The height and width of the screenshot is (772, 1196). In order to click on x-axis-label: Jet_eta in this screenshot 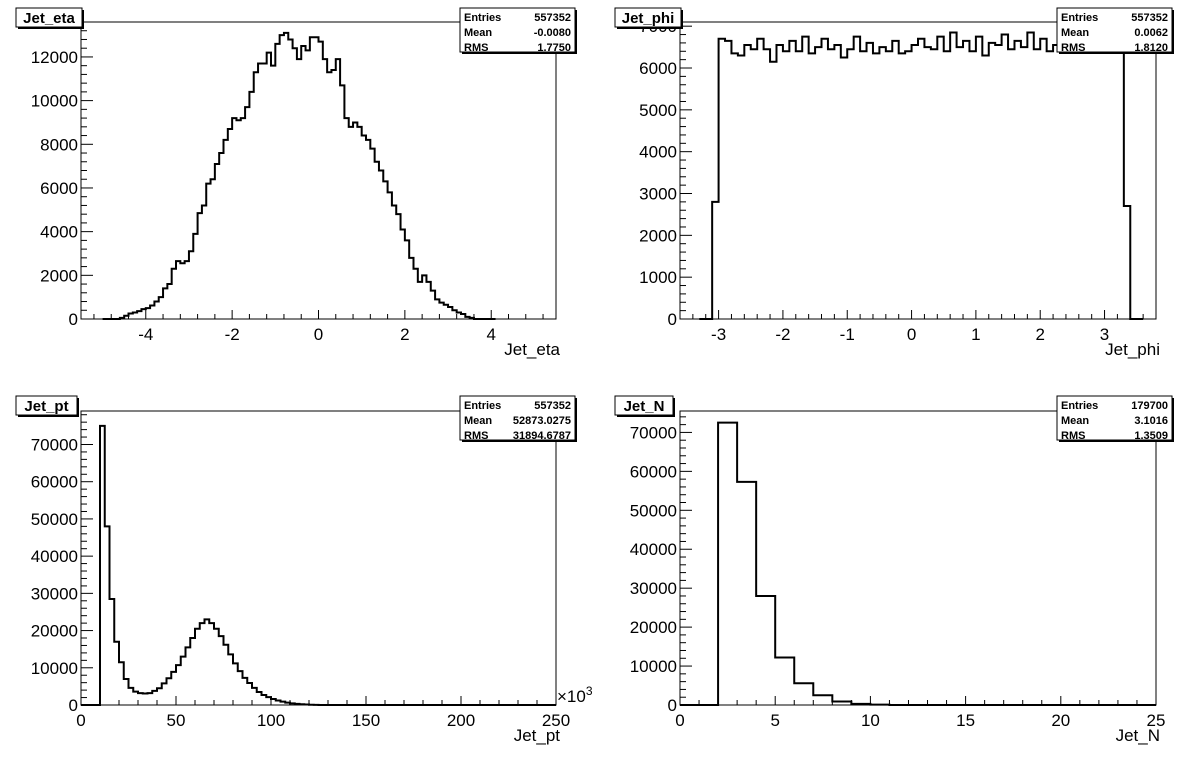, I will do `click(532, 349)`.